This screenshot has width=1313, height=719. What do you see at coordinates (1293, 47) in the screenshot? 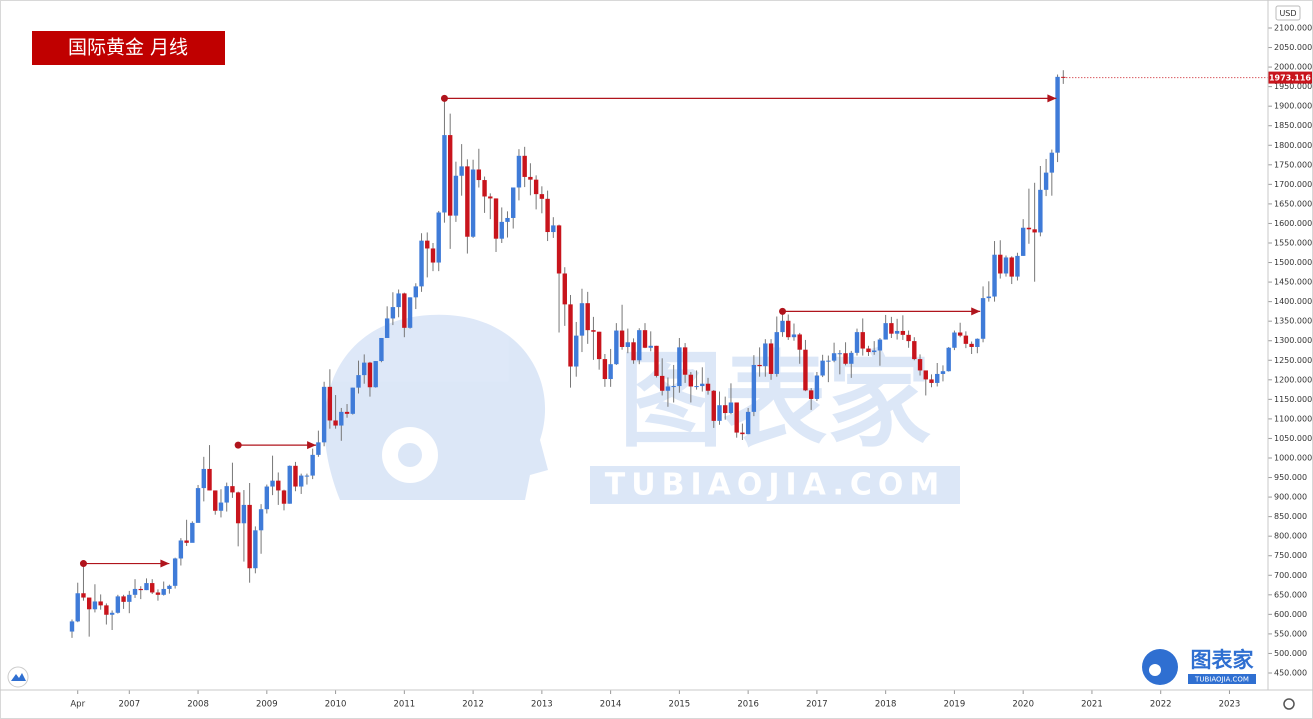
I see `y-tick-label: 2050.000` at bounding box center [1293, 47].